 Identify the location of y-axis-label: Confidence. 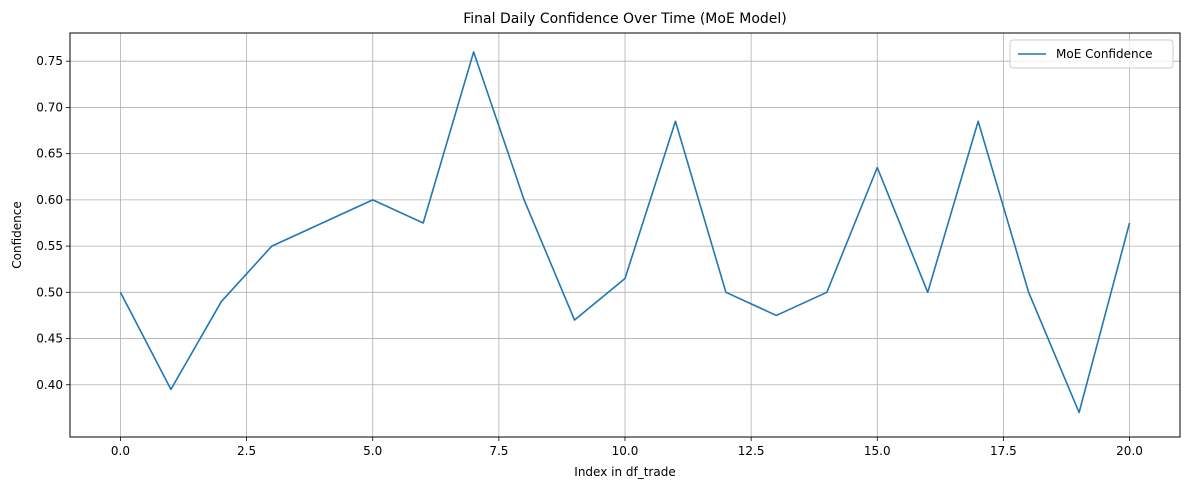
(17, 234).